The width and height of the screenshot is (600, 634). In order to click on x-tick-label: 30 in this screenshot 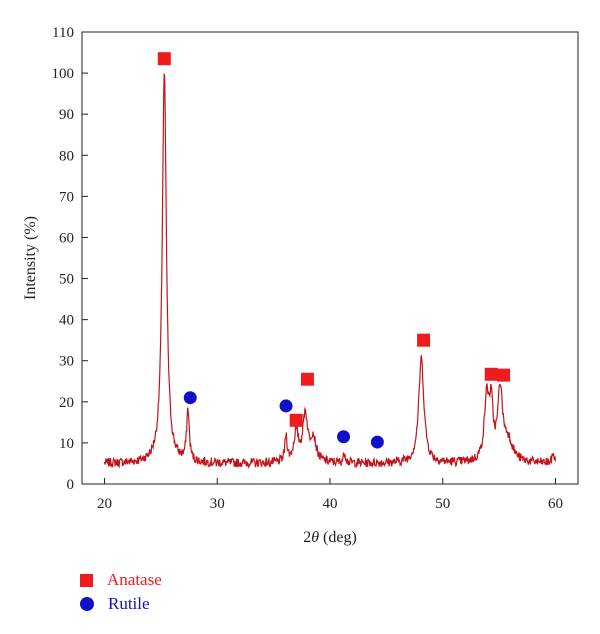, I will do `click(217, 504)`.